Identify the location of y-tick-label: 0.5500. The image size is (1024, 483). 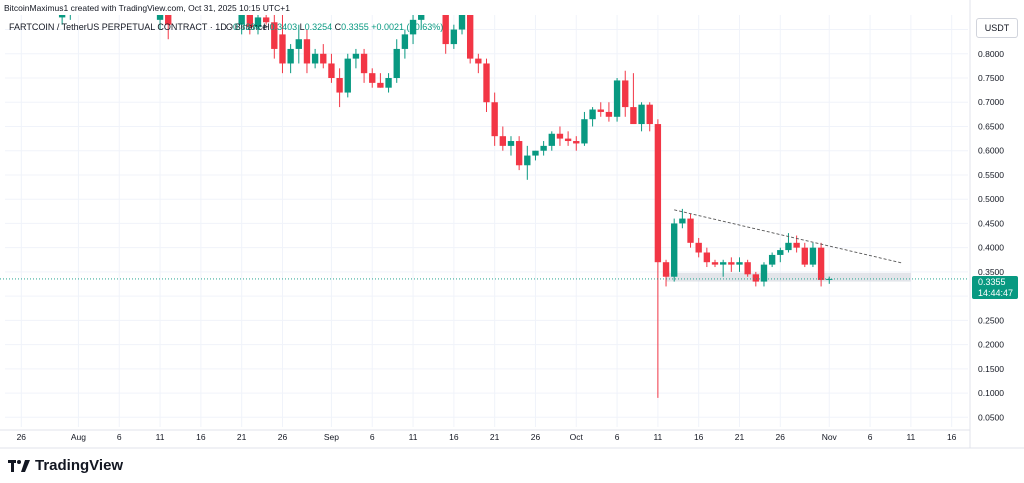
(991, 175).